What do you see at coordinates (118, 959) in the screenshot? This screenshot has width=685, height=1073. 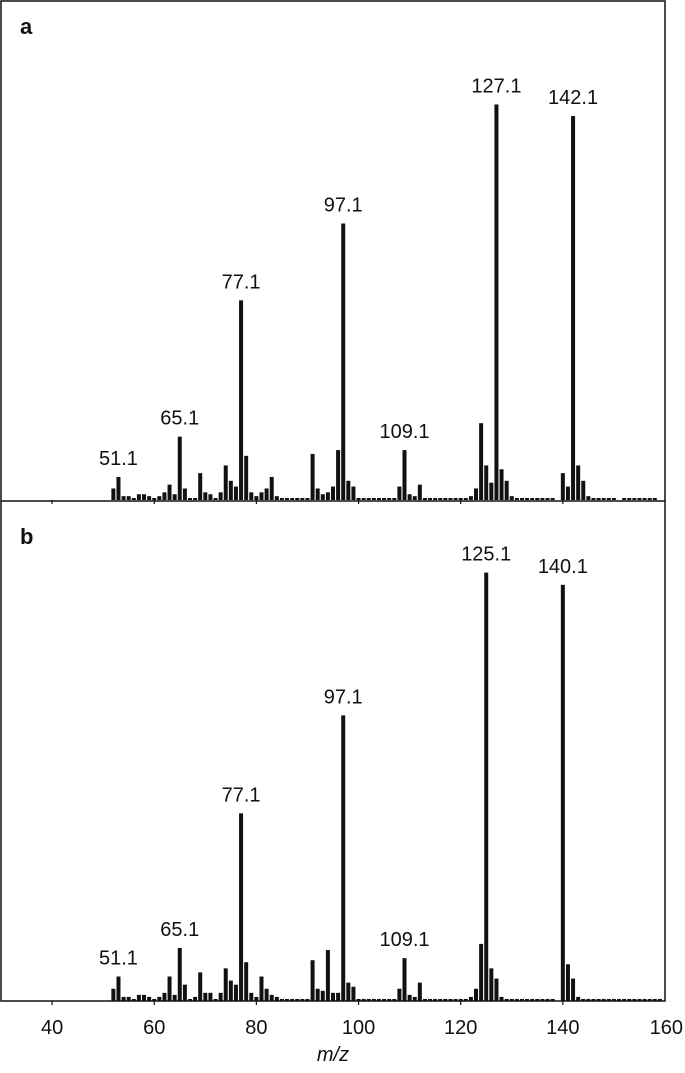 I see `peak-label-b-0: 51.1` at bounding box center [118, 959].